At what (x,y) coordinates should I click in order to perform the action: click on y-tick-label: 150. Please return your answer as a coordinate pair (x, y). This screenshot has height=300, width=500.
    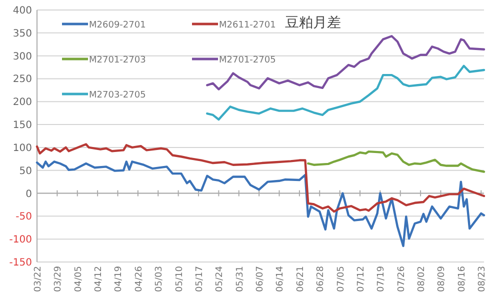
    Looking at the image, I should click on (22, 126).